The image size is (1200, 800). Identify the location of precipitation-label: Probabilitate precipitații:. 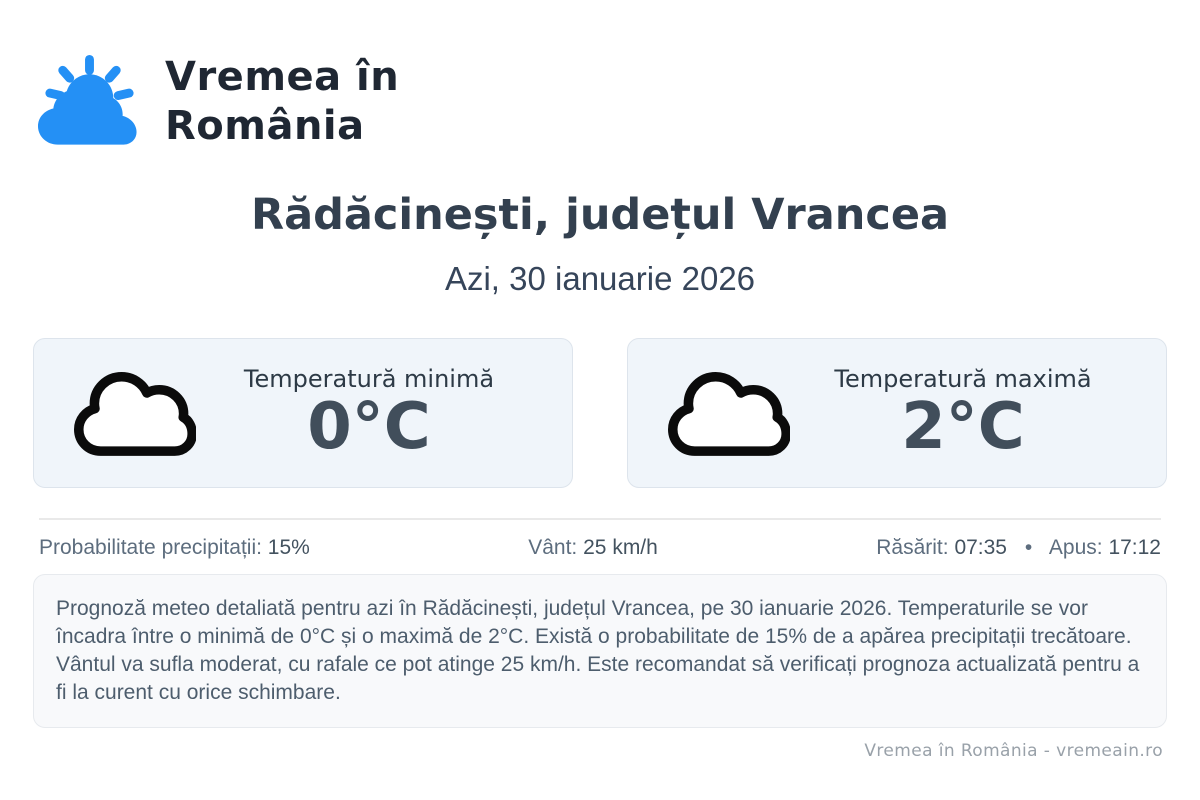
(150, 547).